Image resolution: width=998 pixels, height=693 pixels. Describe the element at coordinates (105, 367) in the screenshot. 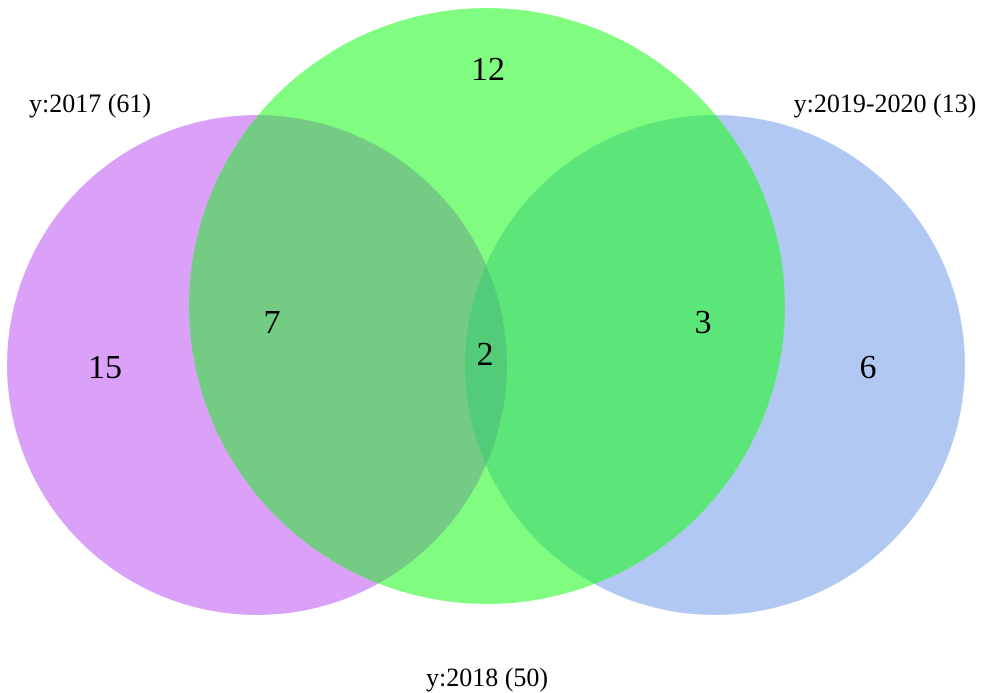

I see `region-count: 15` at that location.